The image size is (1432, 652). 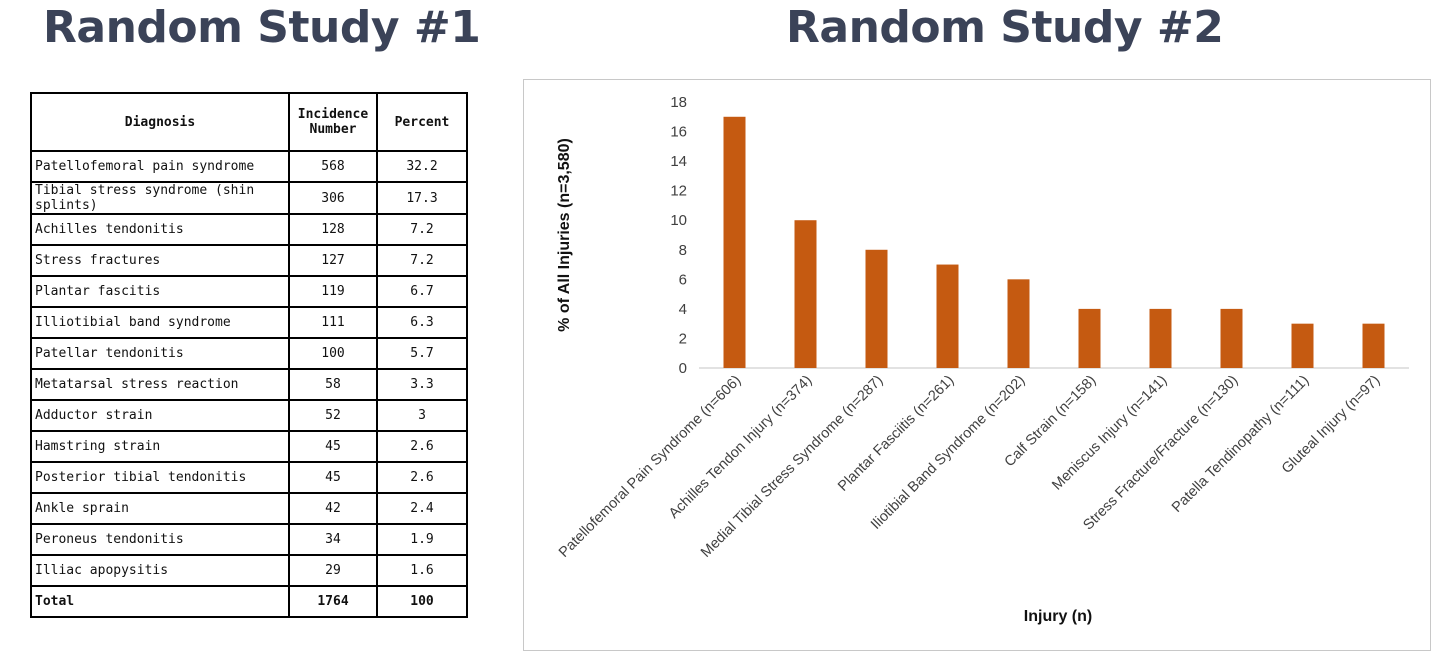 I want to click on table-row: Patellofemoral pain syndrome 568 32.2, so click(x=249, y=166).